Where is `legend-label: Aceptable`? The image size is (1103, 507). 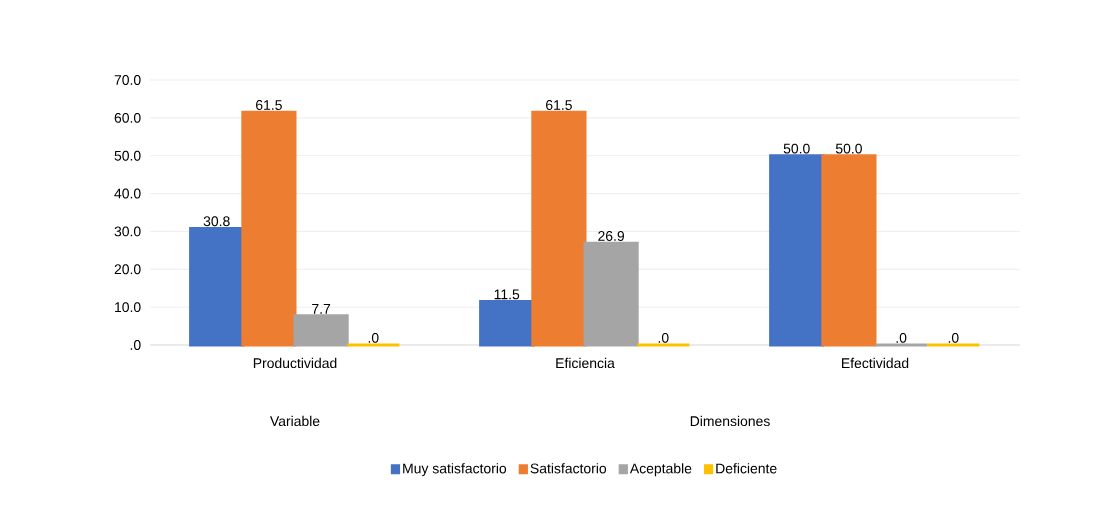 legend-label: Aceptable is located at coordinates (660, 470).